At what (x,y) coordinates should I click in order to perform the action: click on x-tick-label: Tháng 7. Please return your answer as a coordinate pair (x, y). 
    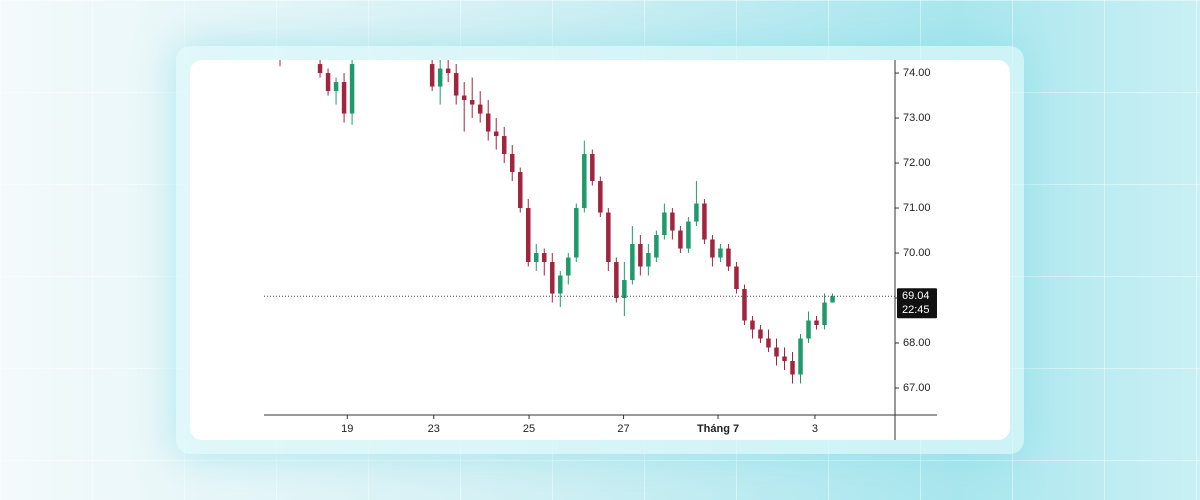
    Looking at the image, I should click on (718, 429).